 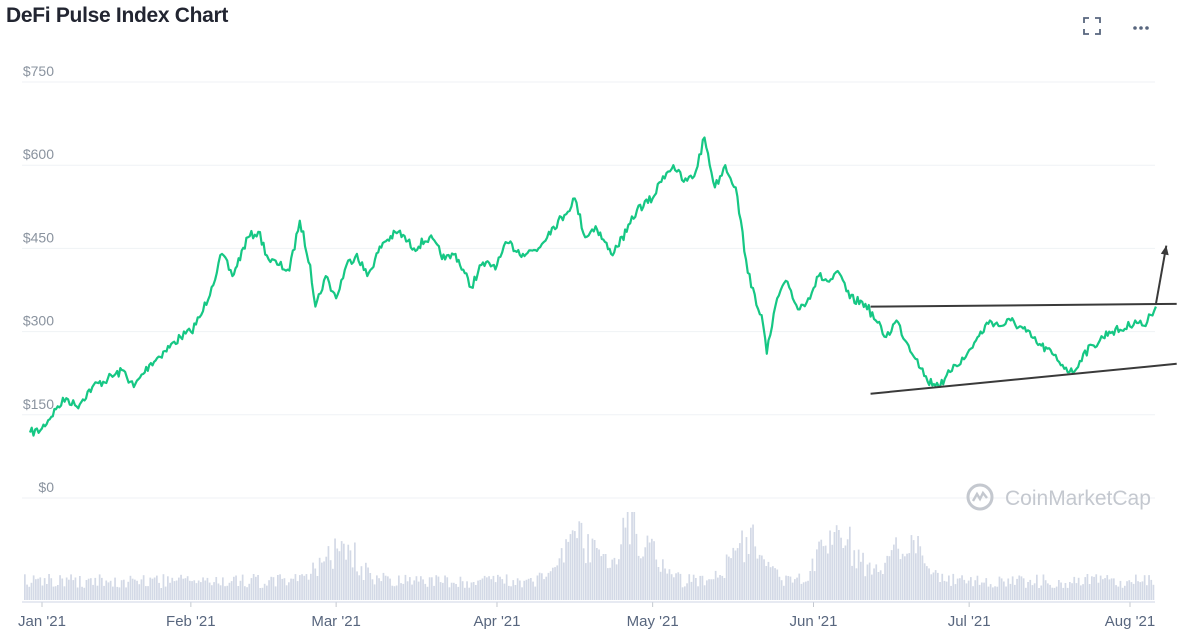 I want to click on y-tick-label: $750, so click(x=38, y=71).